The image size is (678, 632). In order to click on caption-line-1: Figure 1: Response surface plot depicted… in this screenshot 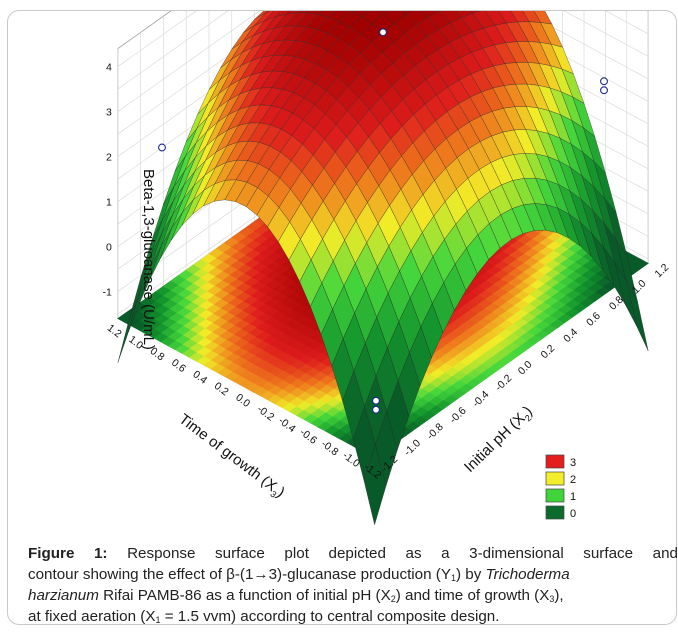, I will do `click(353, 553)`.